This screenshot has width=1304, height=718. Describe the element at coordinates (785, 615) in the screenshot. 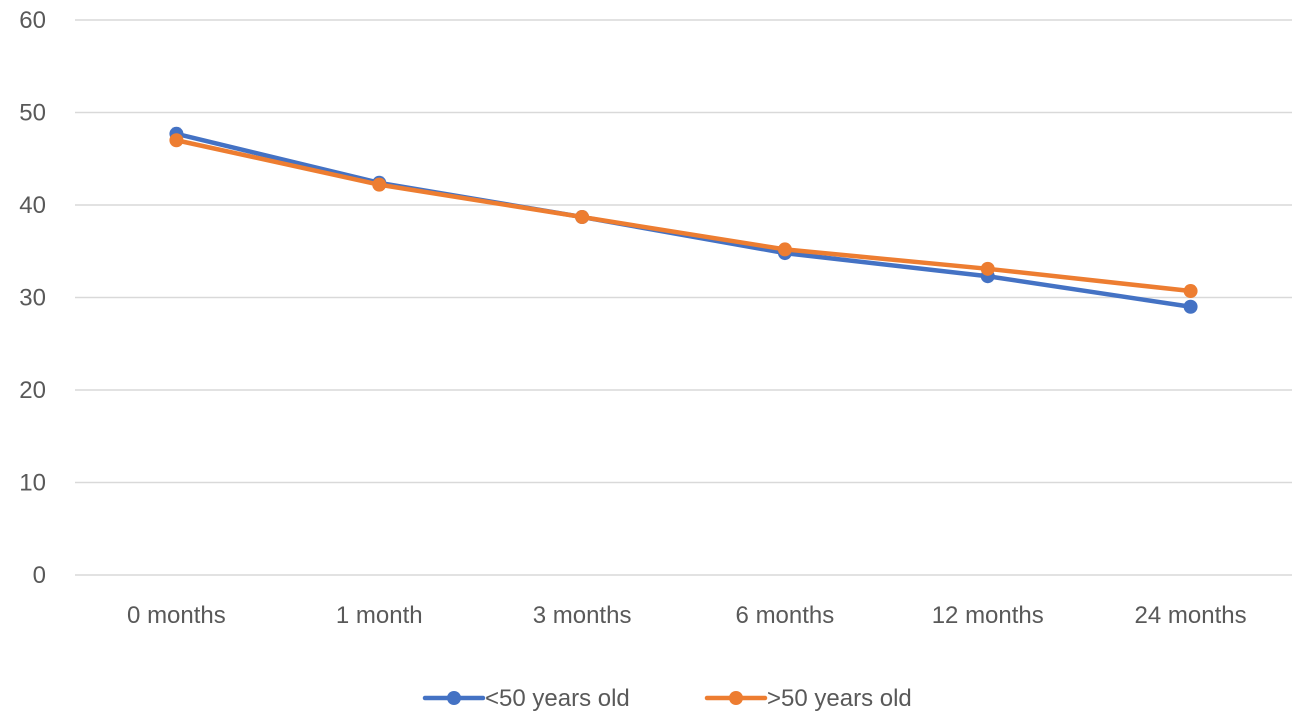

I see `x-tick-label: 6 months` at that location.